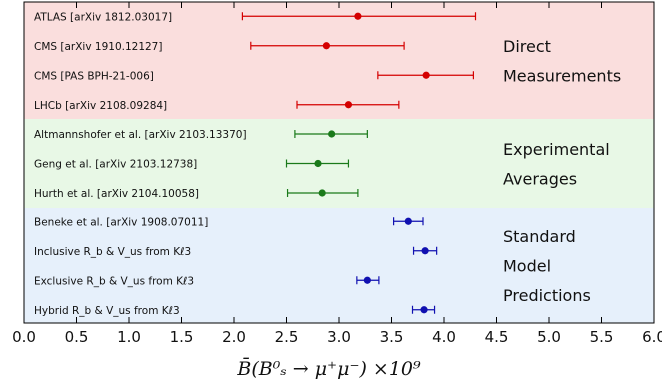  What do you see at coordinates (444, 337) in the screenshot?
I see `x-tick-label: 4.0` at bounding box center [444, 337].